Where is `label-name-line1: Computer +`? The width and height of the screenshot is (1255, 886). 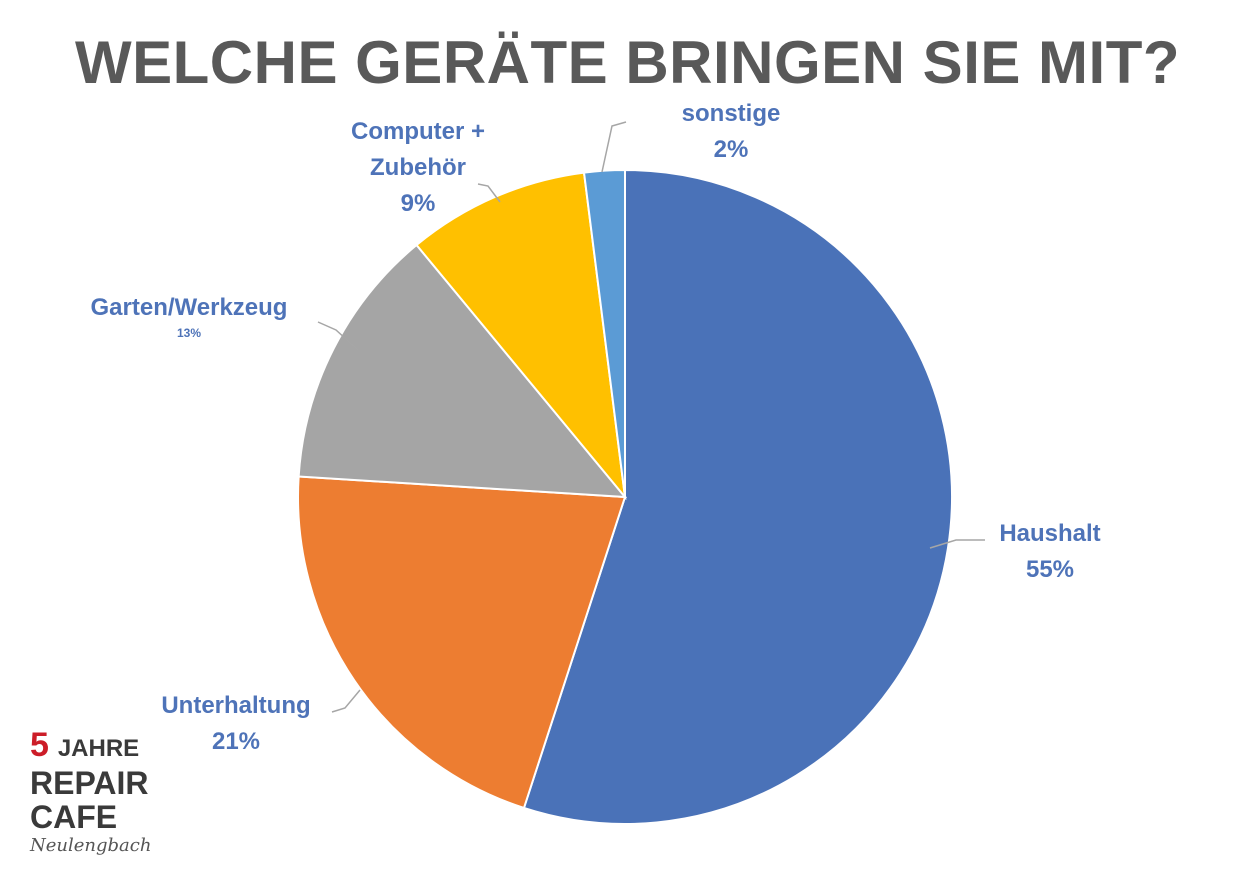
label-name-line1: Computer + is located at coordinates (417, 131).